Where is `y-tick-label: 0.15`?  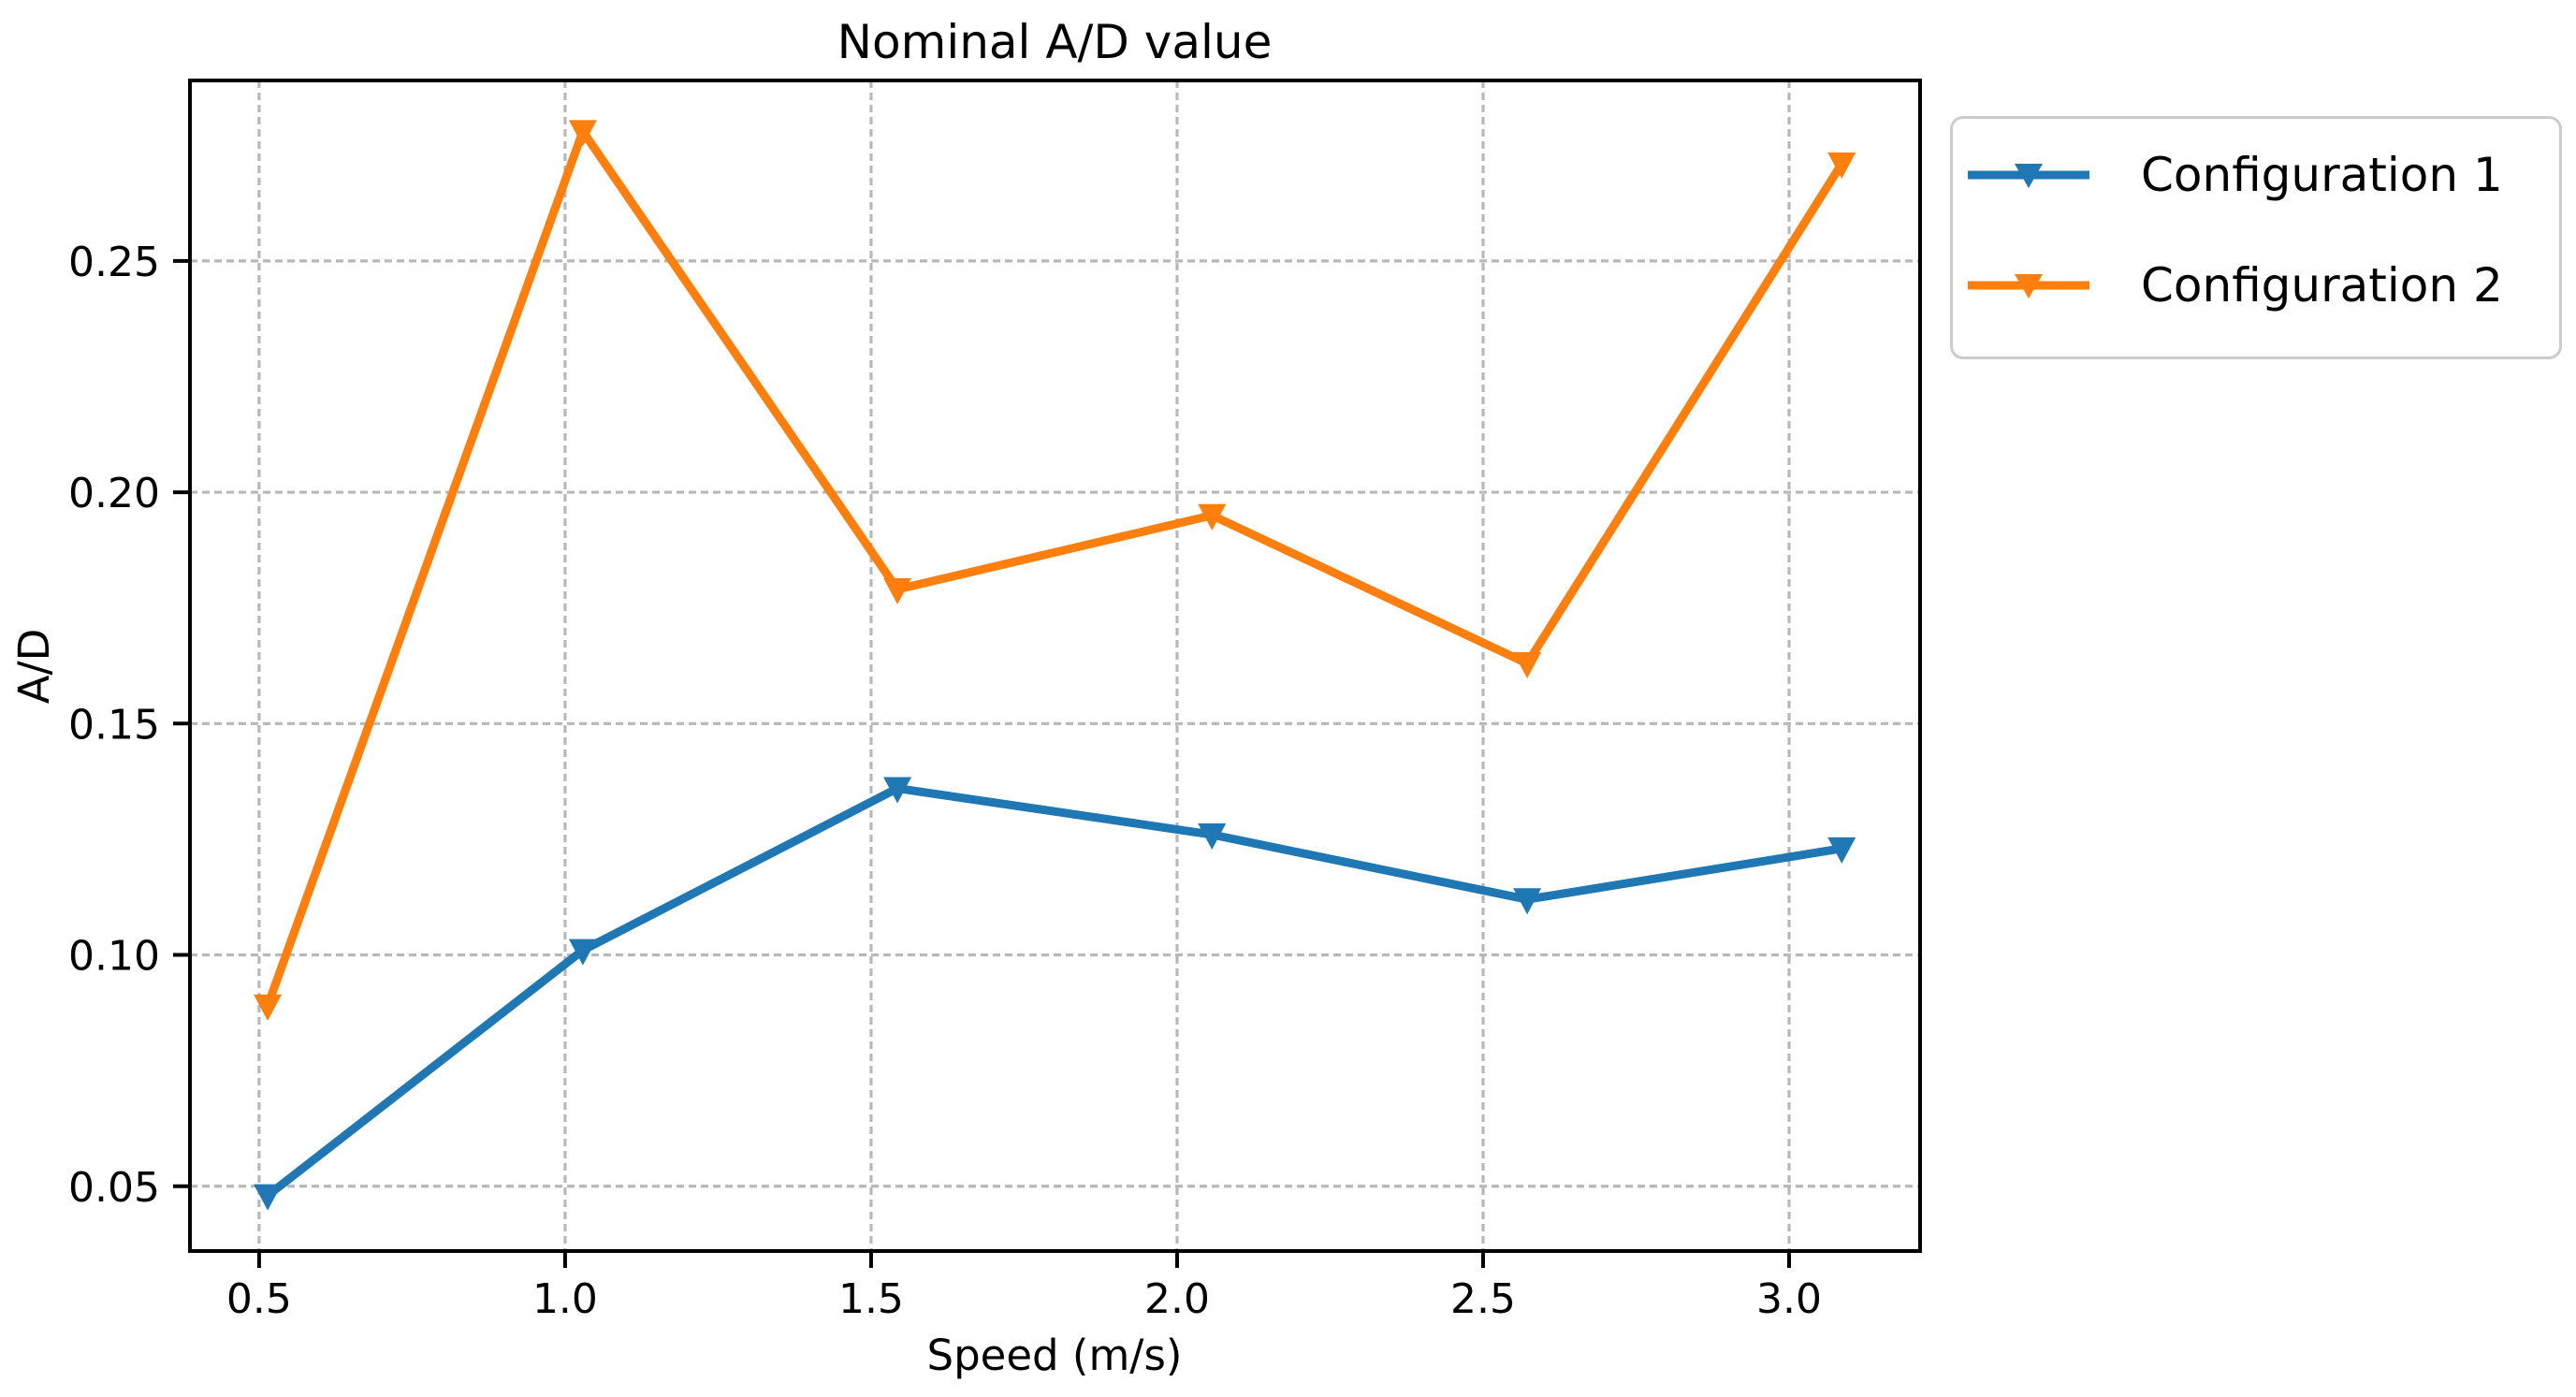
y-tick-label: 0.15 is located at coordinates (114, 725).